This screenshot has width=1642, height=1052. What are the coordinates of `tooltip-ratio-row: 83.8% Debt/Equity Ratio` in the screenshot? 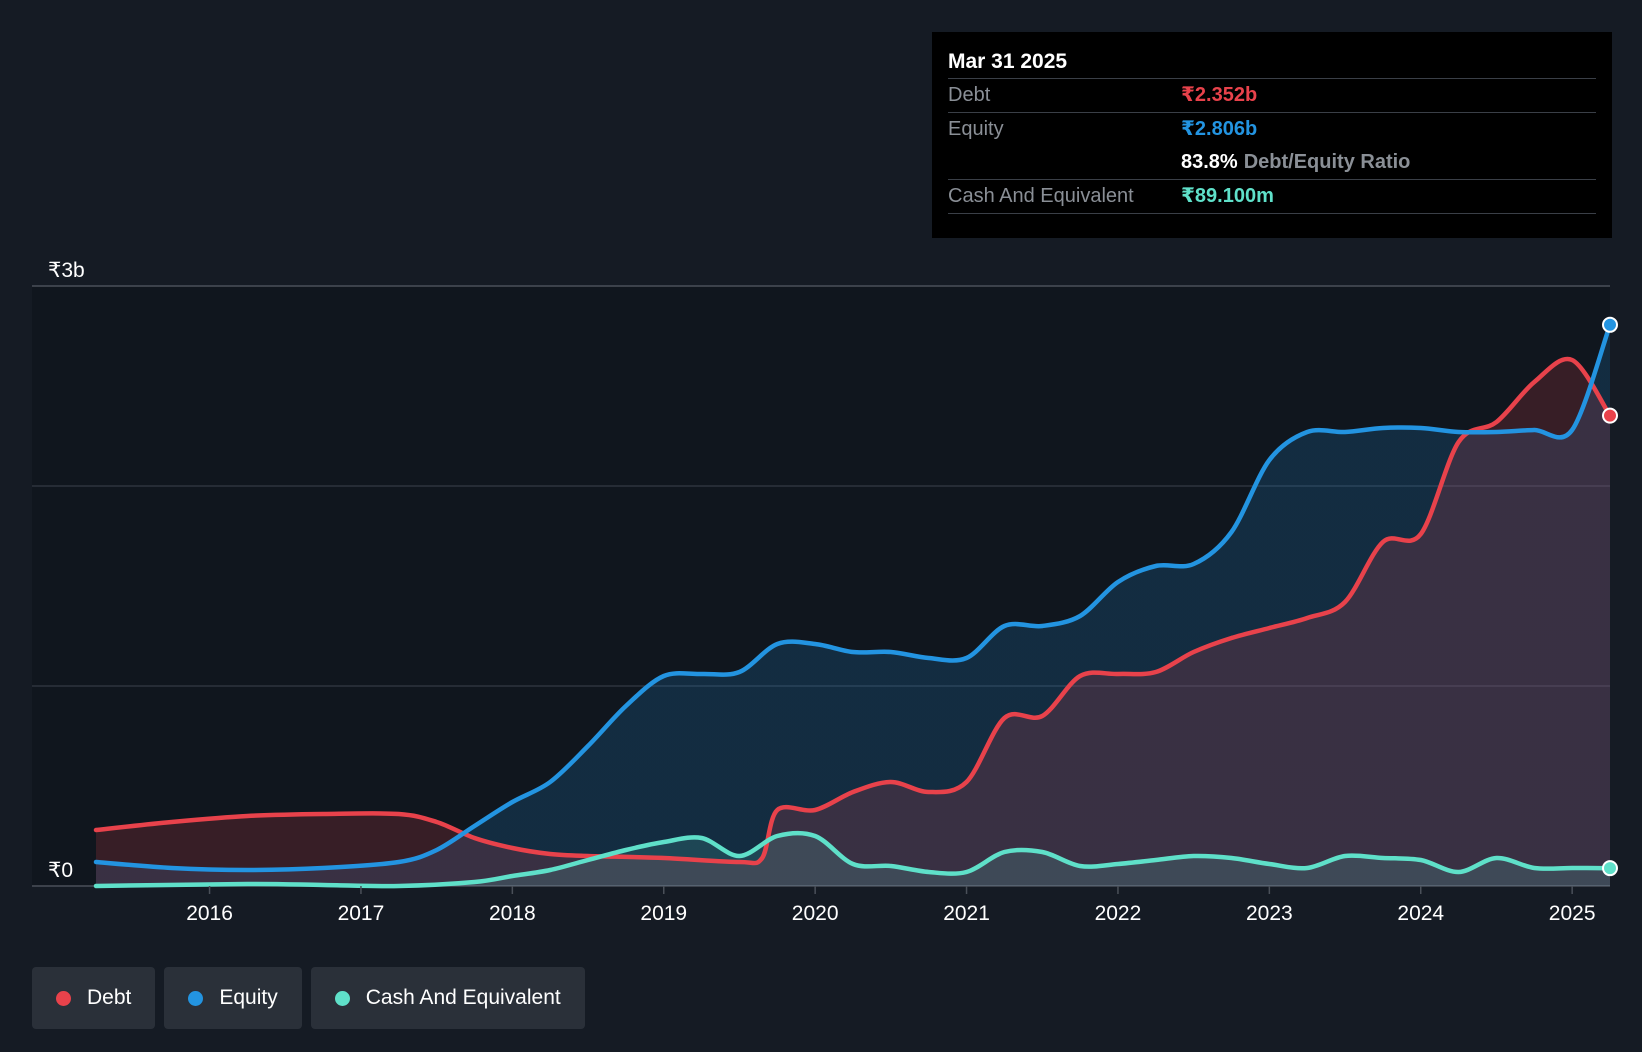 It's located at (1272, 163).